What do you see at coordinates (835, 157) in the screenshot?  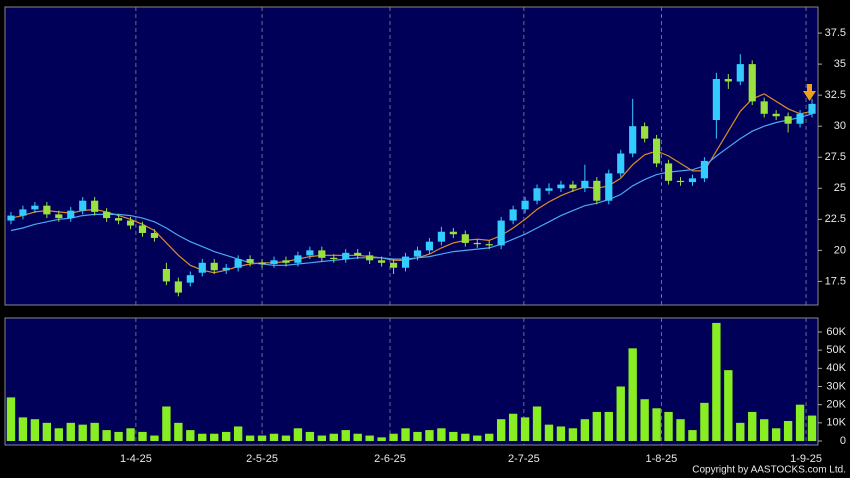 I see `y-tick-label: 27.5` at bounding box center [835, 157].